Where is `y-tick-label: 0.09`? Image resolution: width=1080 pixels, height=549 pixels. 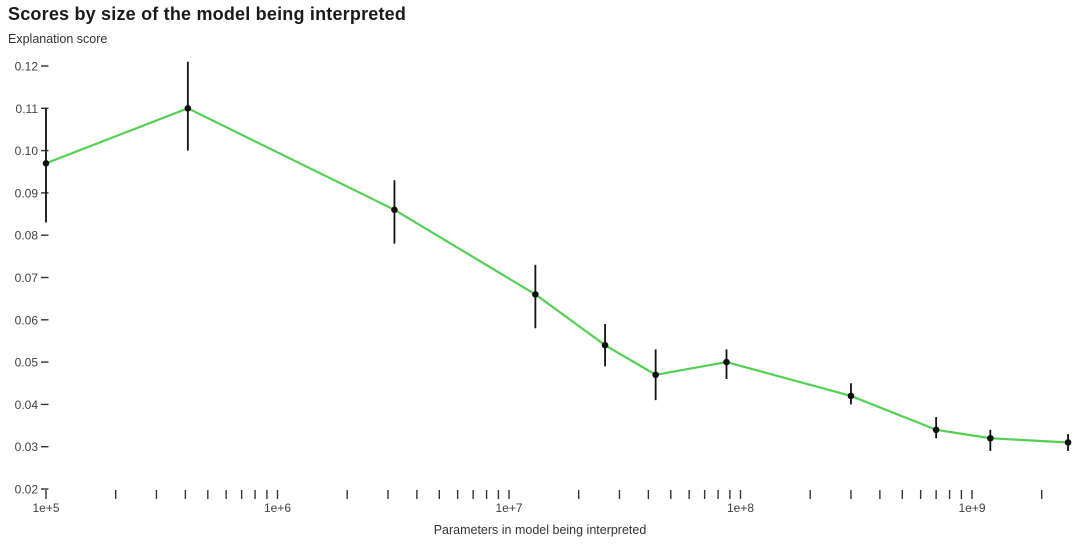
y-tick-label: 0.09 is located at coordinates (27, 193).